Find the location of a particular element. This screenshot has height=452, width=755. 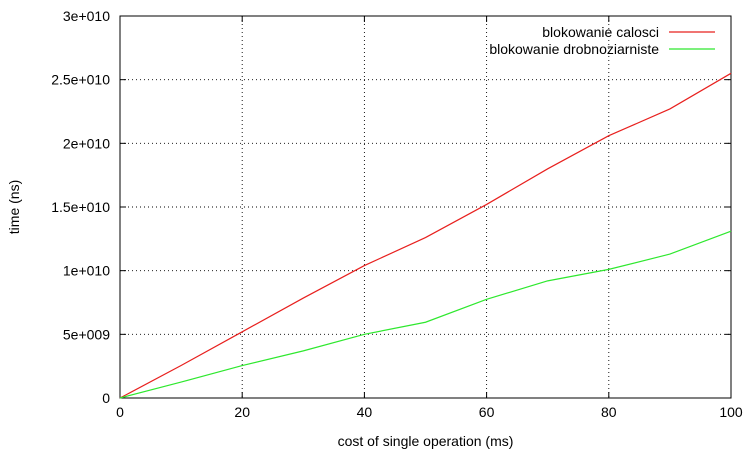

legend-label: blokowanie calosci is located at coordinates (600, 32).